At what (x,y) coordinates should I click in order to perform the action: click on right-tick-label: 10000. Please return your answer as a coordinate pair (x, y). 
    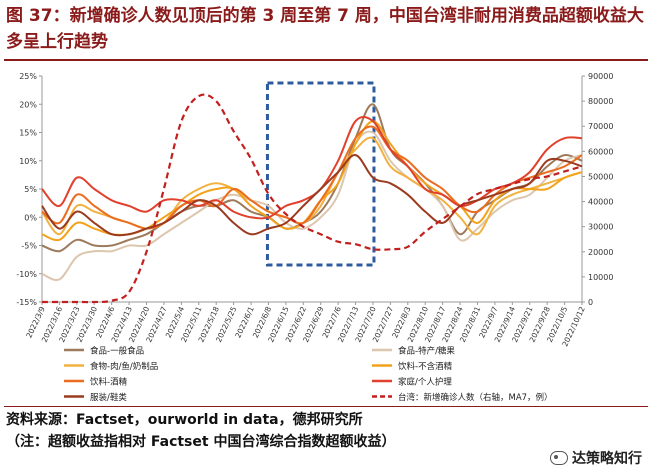
    Looking at the image, I should click on (600, 277).